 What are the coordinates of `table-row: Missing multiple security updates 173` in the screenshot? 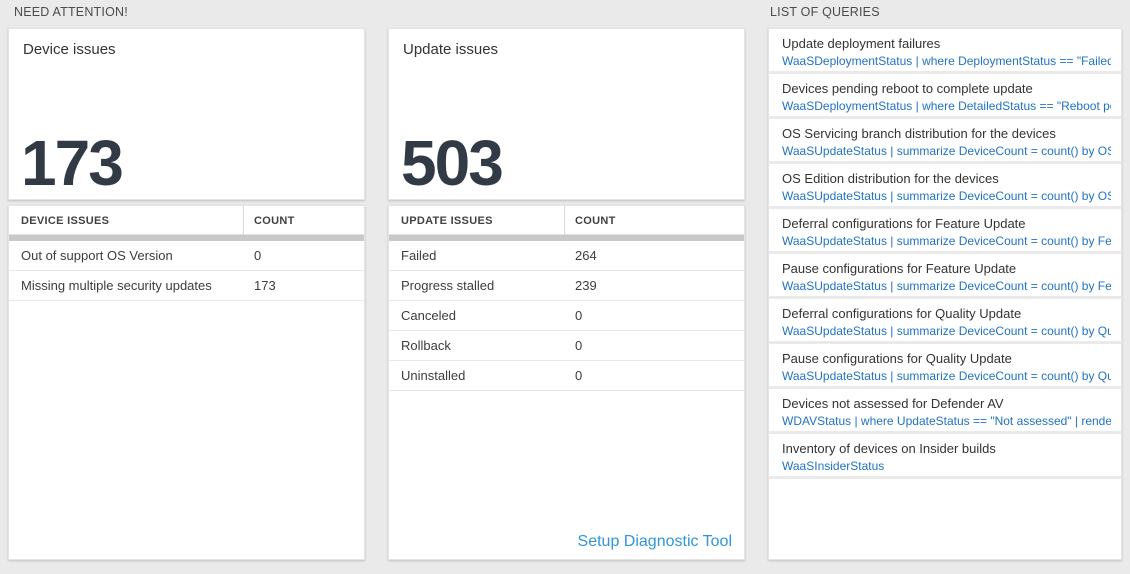 It's located at (186, 286).